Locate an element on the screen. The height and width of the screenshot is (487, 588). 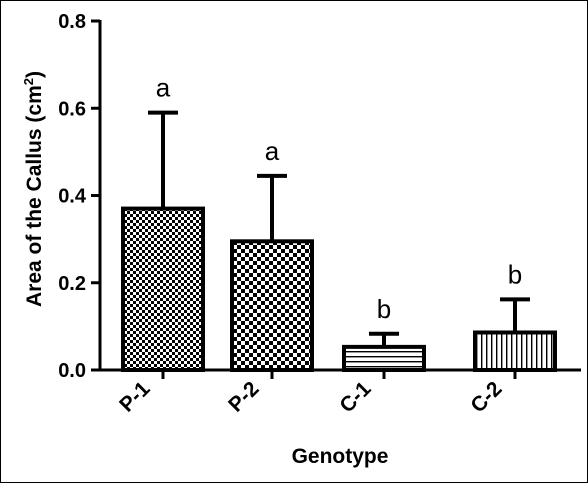
y-tick-label: 0.4 is located at coordinates (72, 197).